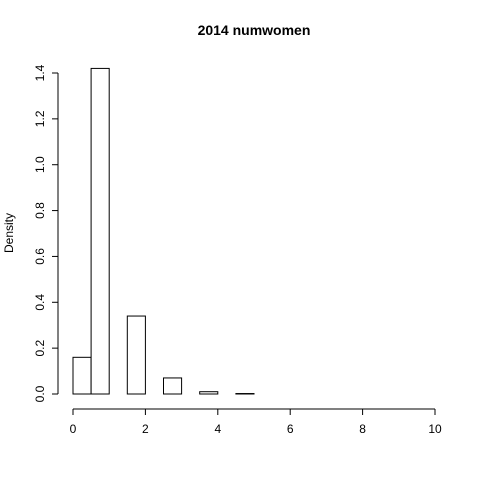  Describe the element at coordinates (40, 256) in the screenshot. I see `y-tick-label: 0.6` at that location.